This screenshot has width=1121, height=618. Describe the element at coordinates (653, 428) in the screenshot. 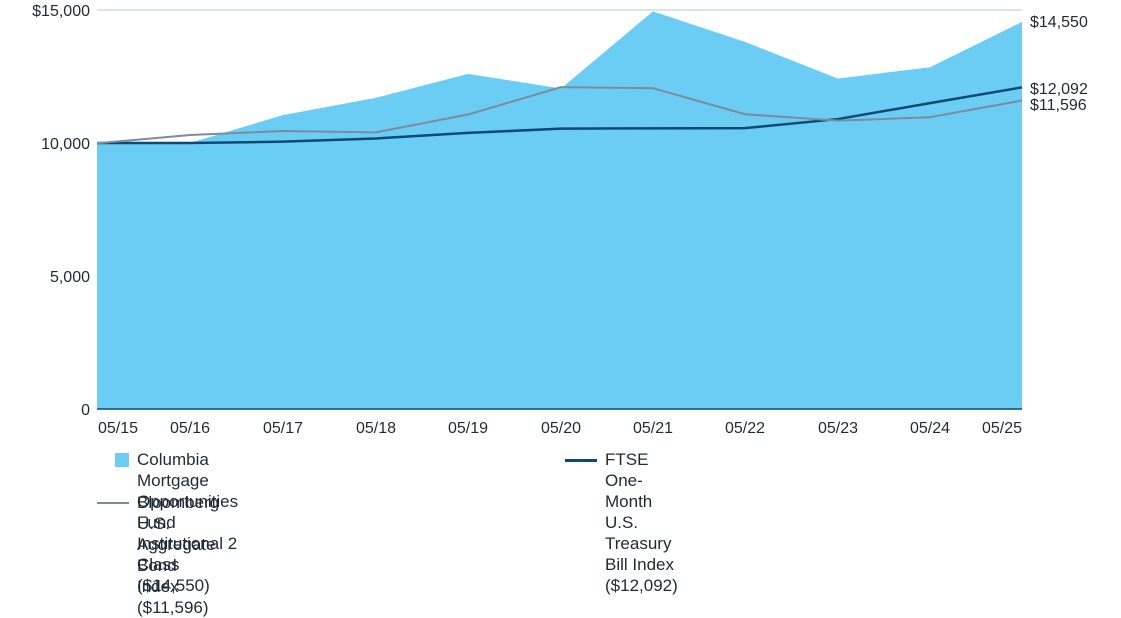

I see `x-tick-label-05-21: 05/21` at that location.